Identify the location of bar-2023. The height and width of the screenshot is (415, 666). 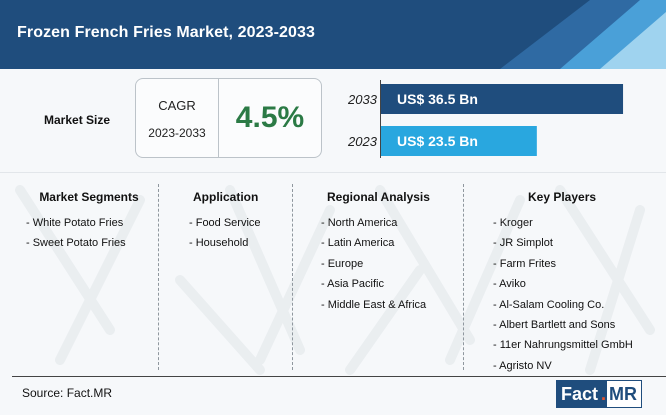
(459, 141).